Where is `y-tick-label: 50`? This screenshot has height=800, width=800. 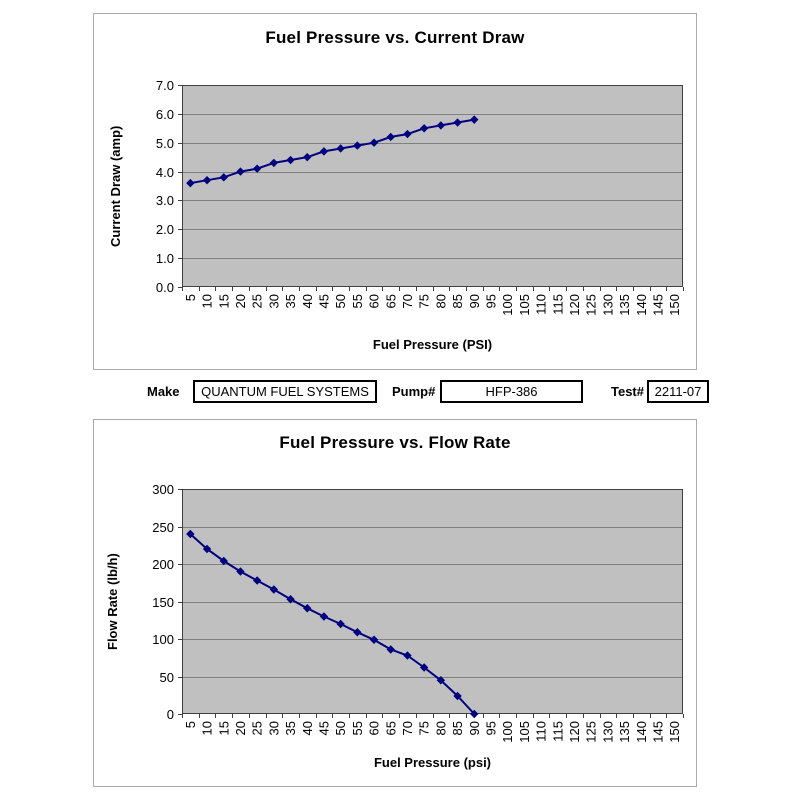
y-tick-label: 50 is located at coordinates (167, 677).